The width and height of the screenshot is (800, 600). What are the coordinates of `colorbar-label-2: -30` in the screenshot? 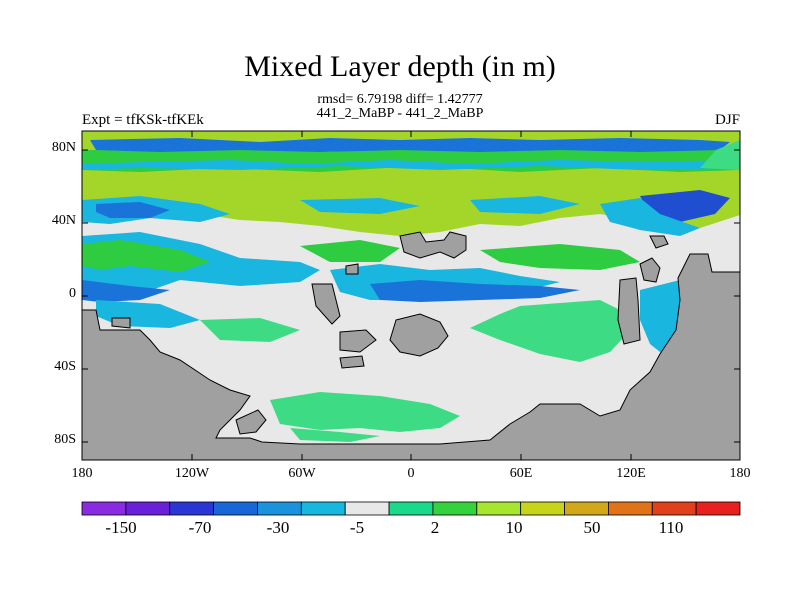 It's located at (278, 527).